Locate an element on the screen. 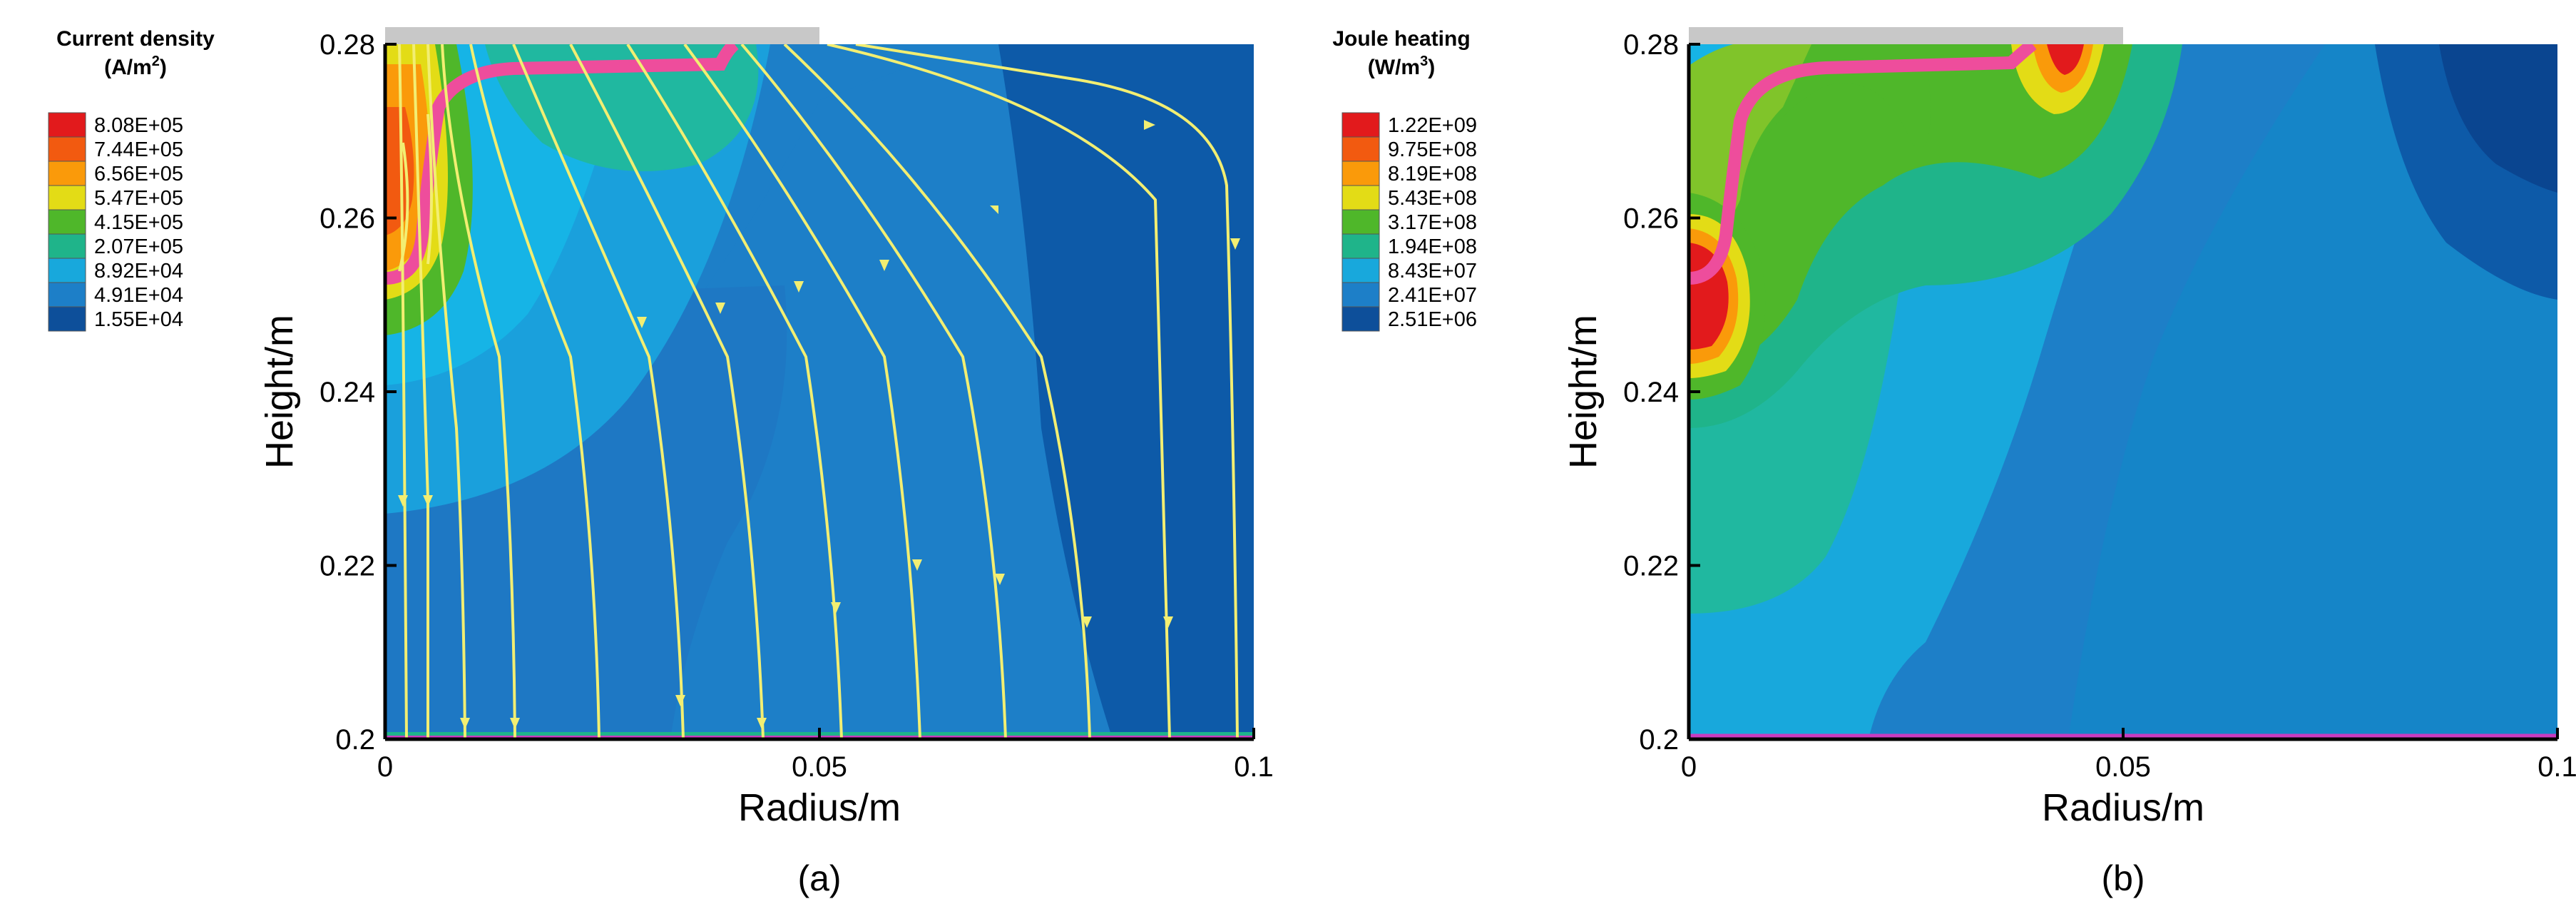  legend-a-title-line2-group: (A/m2) is located at coordinates (135, 66).